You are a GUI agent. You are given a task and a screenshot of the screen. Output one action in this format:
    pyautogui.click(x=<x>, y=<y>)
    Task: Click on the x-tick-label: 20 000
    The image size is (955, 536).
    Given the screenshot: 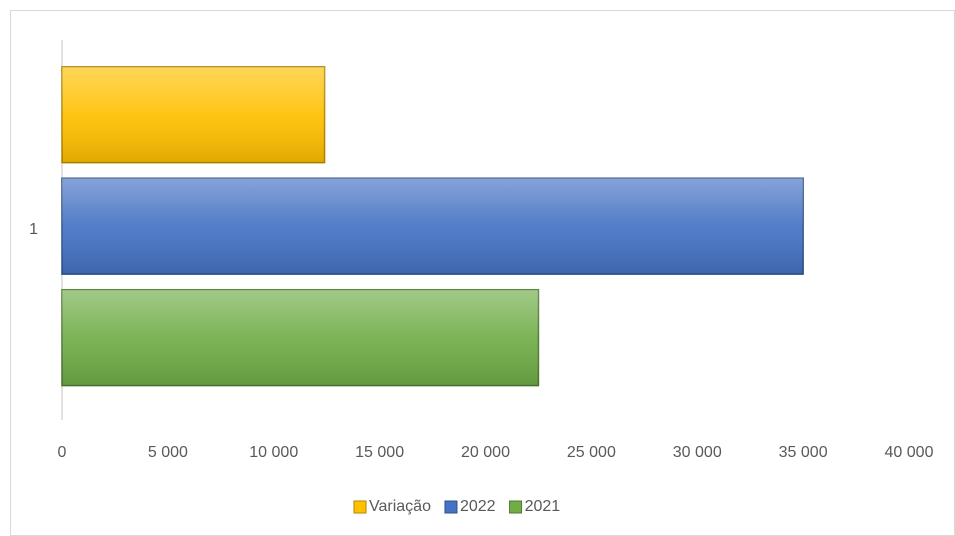 What is the action you would take?
    pyautogui.click(x=485, y=452)
    